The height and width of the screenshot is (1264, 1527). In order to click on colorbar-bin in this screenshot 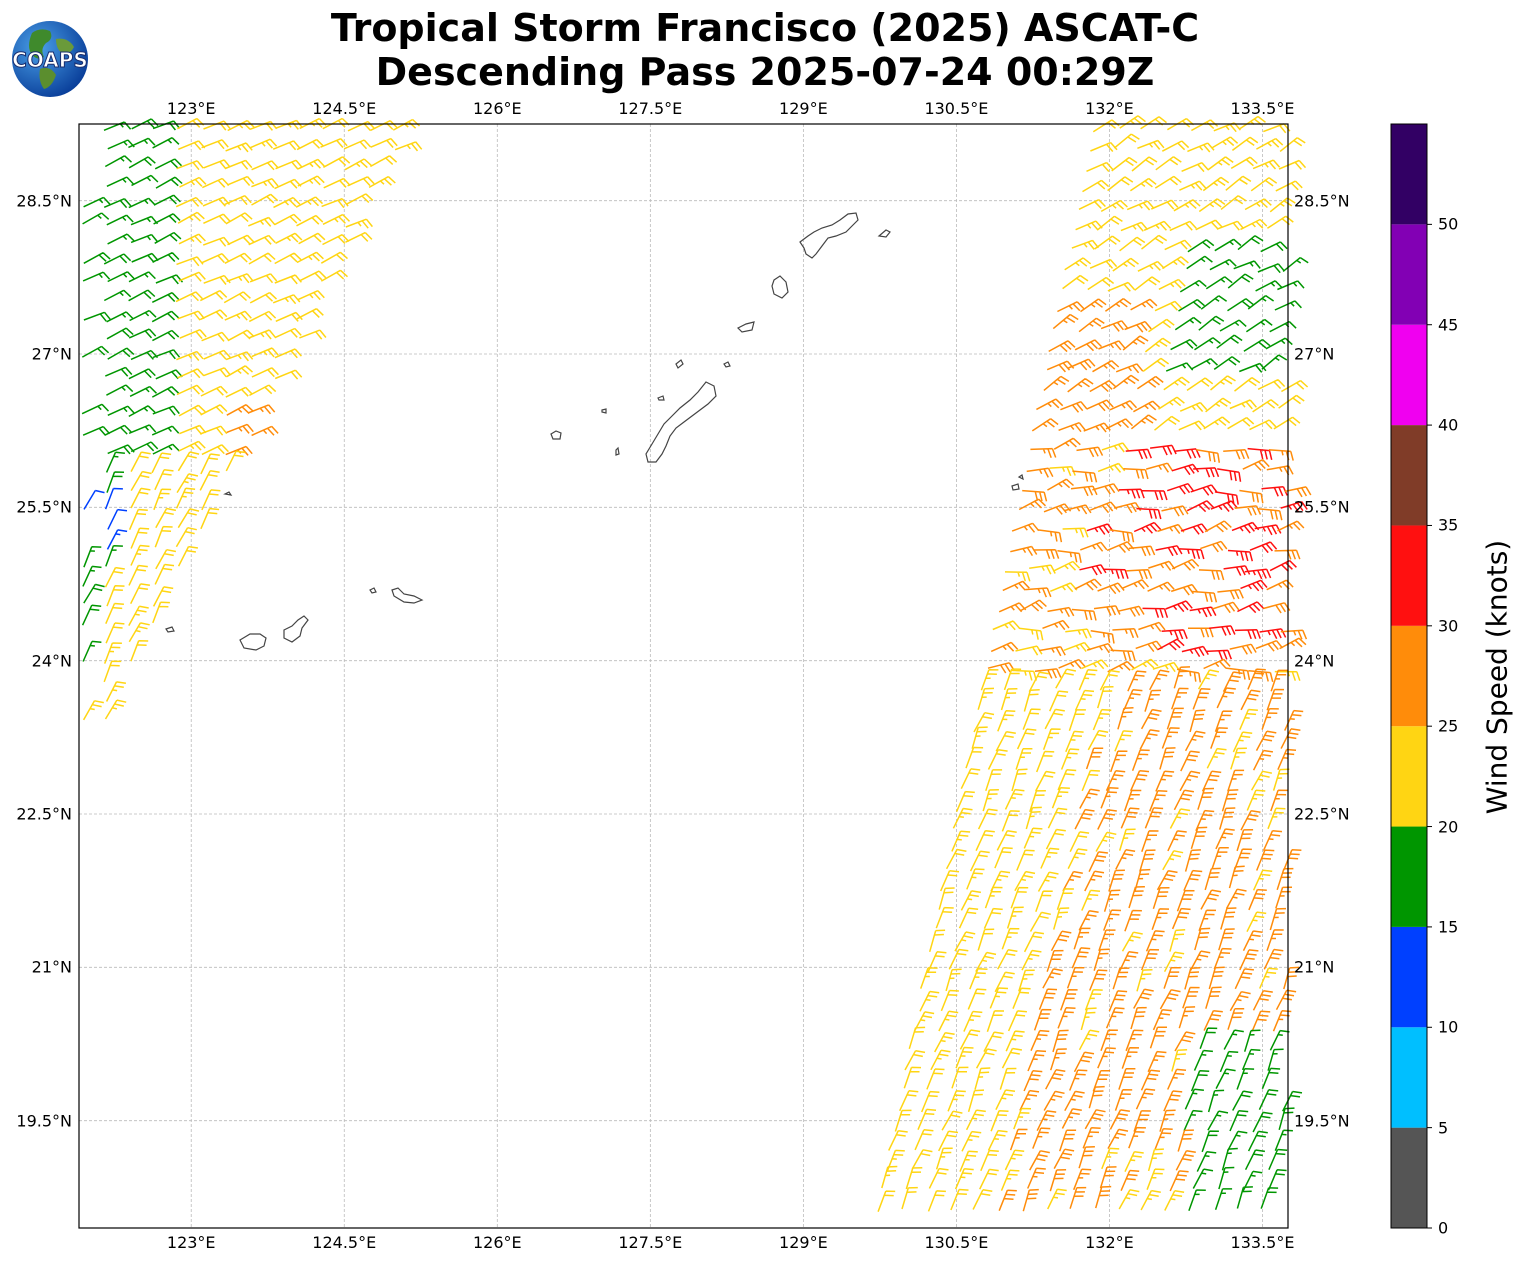, I will do `click(1409, 776)`.